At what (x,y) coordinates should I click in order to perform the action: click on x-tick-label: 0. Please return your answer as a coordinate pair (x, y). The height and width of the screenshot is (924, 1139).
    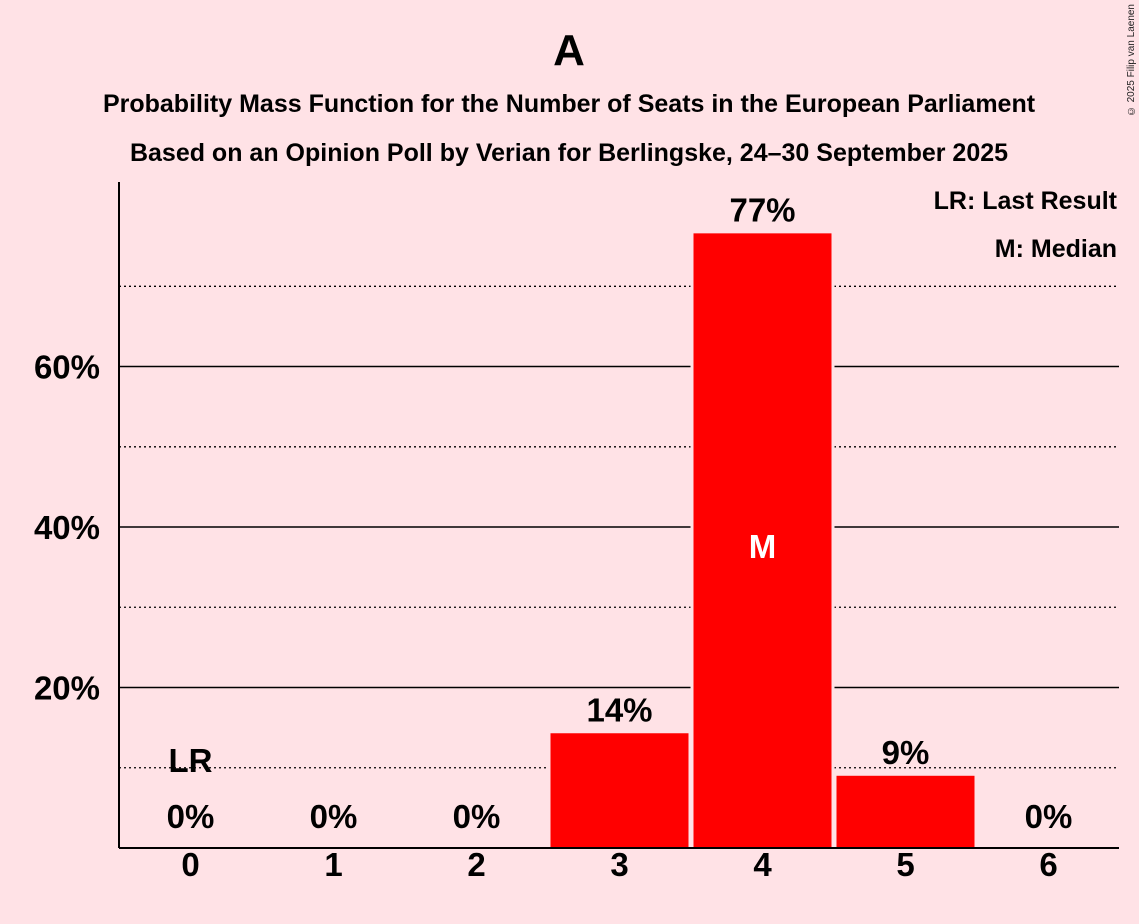
    Looking at the image, I should click on (190, 864).